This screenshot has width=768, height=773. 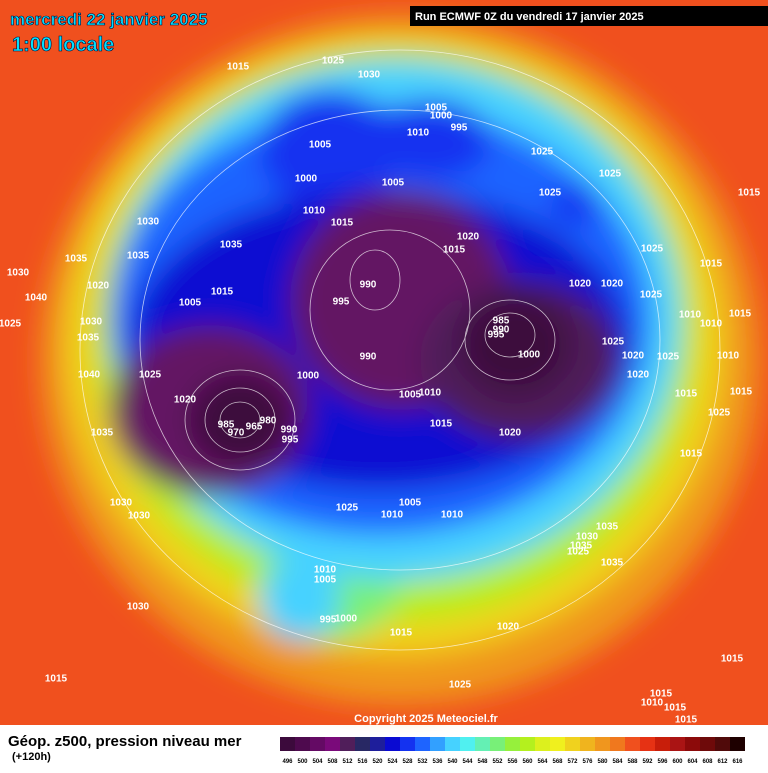 I want to click on colorbar-label: 532, so click(x=422, y=762).